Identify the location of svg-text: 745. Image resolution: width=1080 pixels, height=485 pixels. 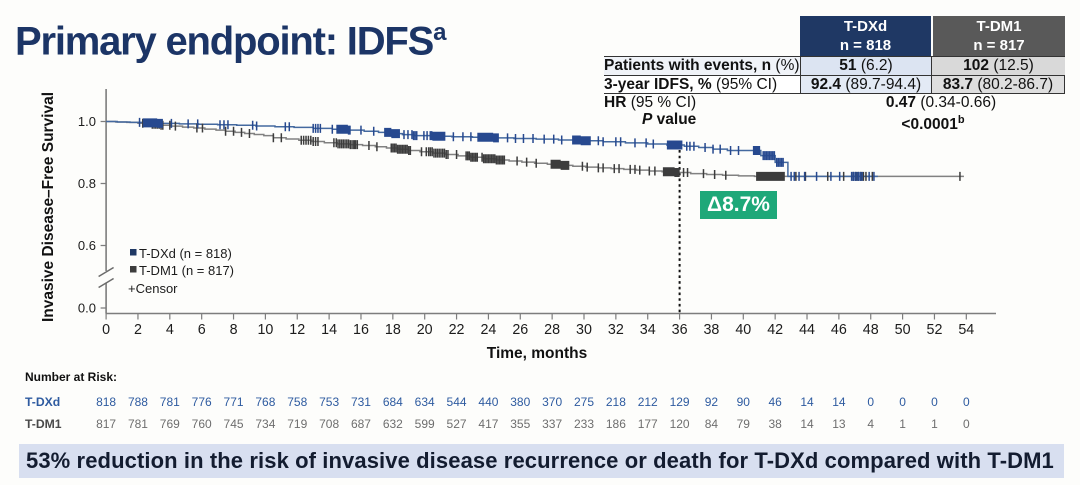
(234, 424).